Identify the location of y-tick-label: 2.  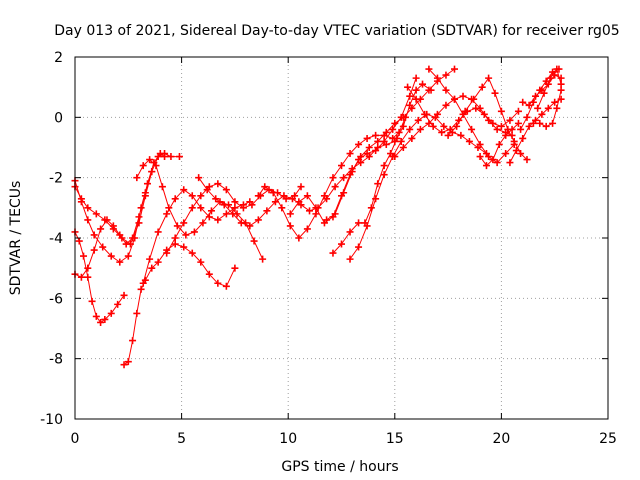
(58, 58).